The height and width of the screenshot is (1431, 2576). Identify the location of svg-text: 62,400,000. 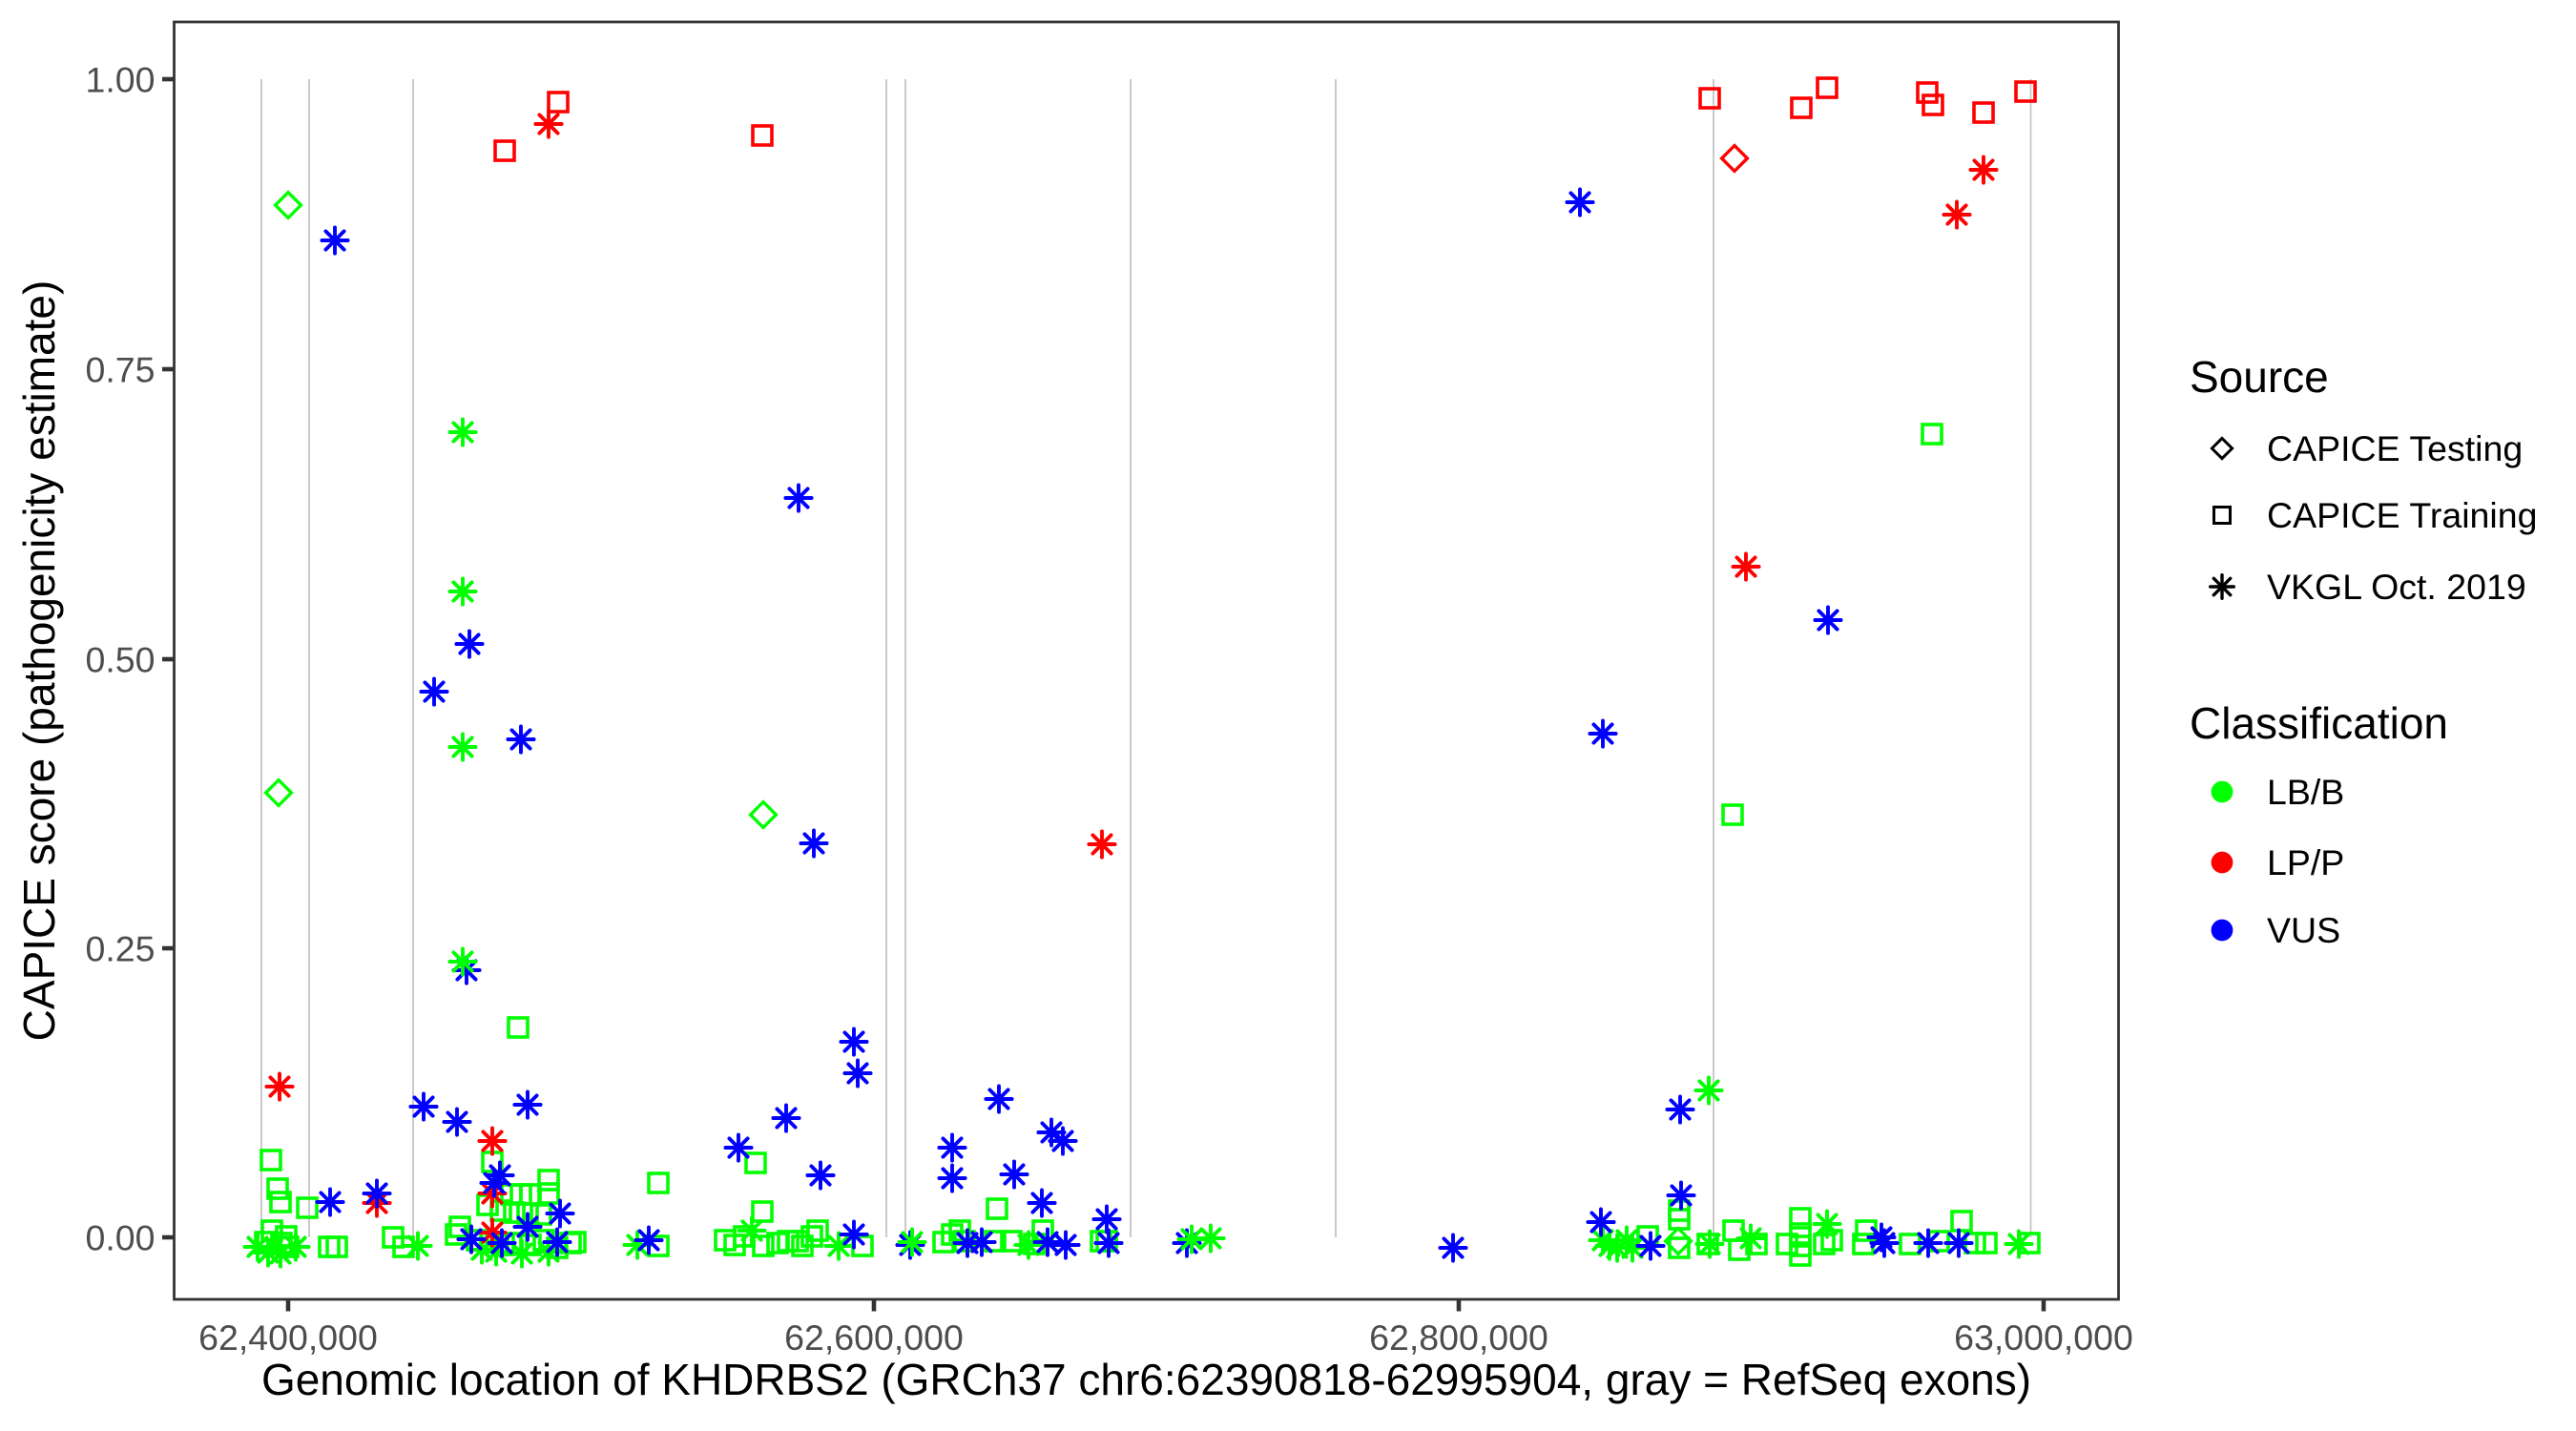
(288, 1337).